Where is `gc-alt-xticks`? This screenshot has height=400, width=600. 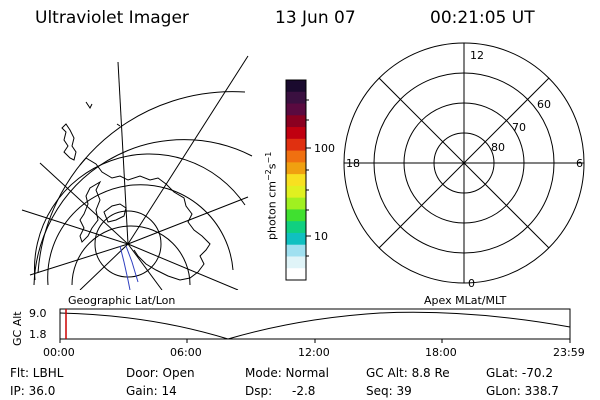 gc-alt-xticks is located at coordinates (315, 341).